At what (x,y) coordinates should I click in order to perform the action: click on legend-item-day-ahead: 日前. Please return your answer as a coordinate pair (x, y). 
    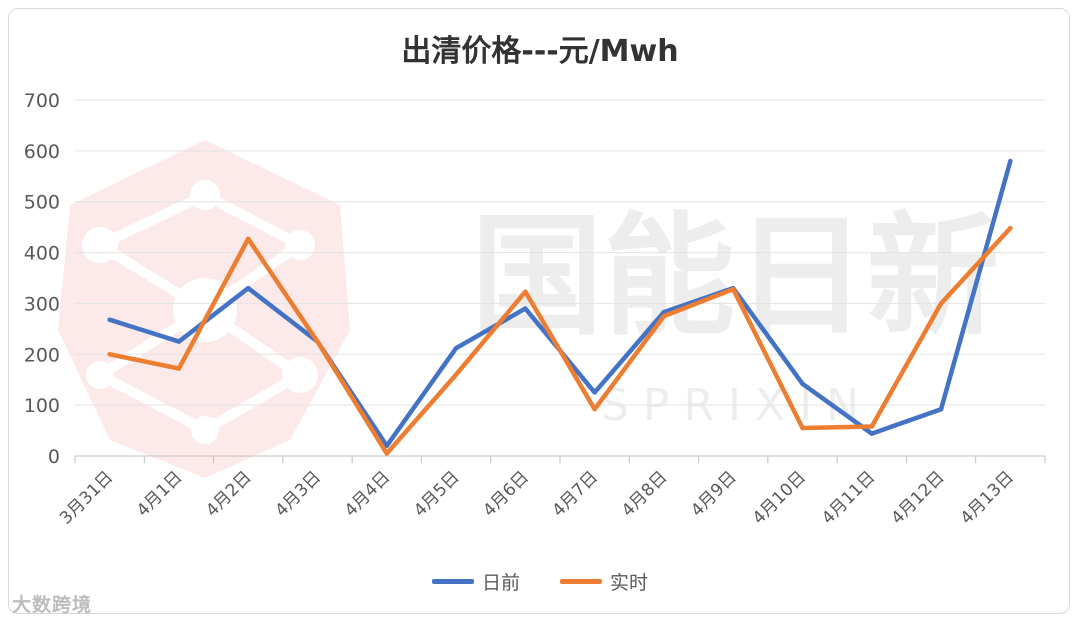
    Looking at the image, I should click on (475, 581).